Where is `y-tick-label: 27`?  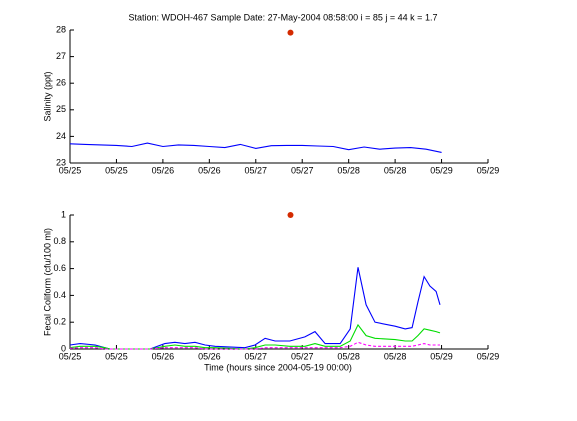
y-tick-label: 27 is located at coordinates (61, 56).